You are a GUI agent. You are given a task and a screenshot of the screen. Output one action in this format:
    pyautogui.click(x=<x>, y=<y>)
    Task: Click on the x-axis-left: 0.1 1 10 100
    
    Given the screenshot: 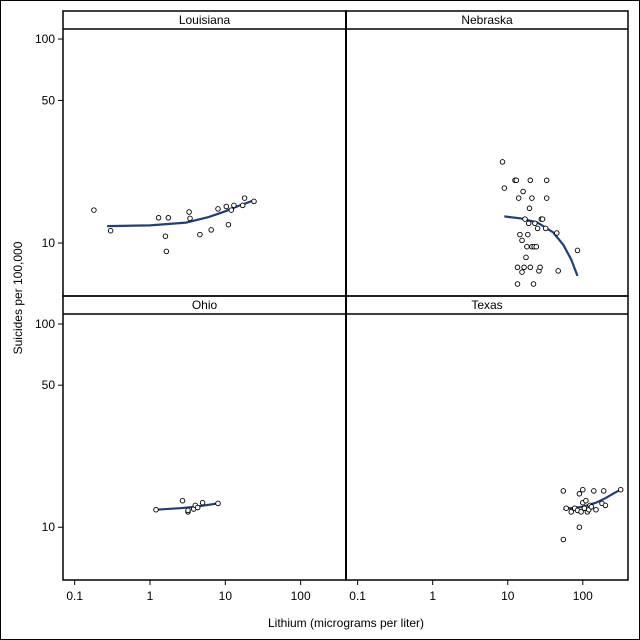 What is the action you would take?
    pyautogui.click(x=188, y=591)
    